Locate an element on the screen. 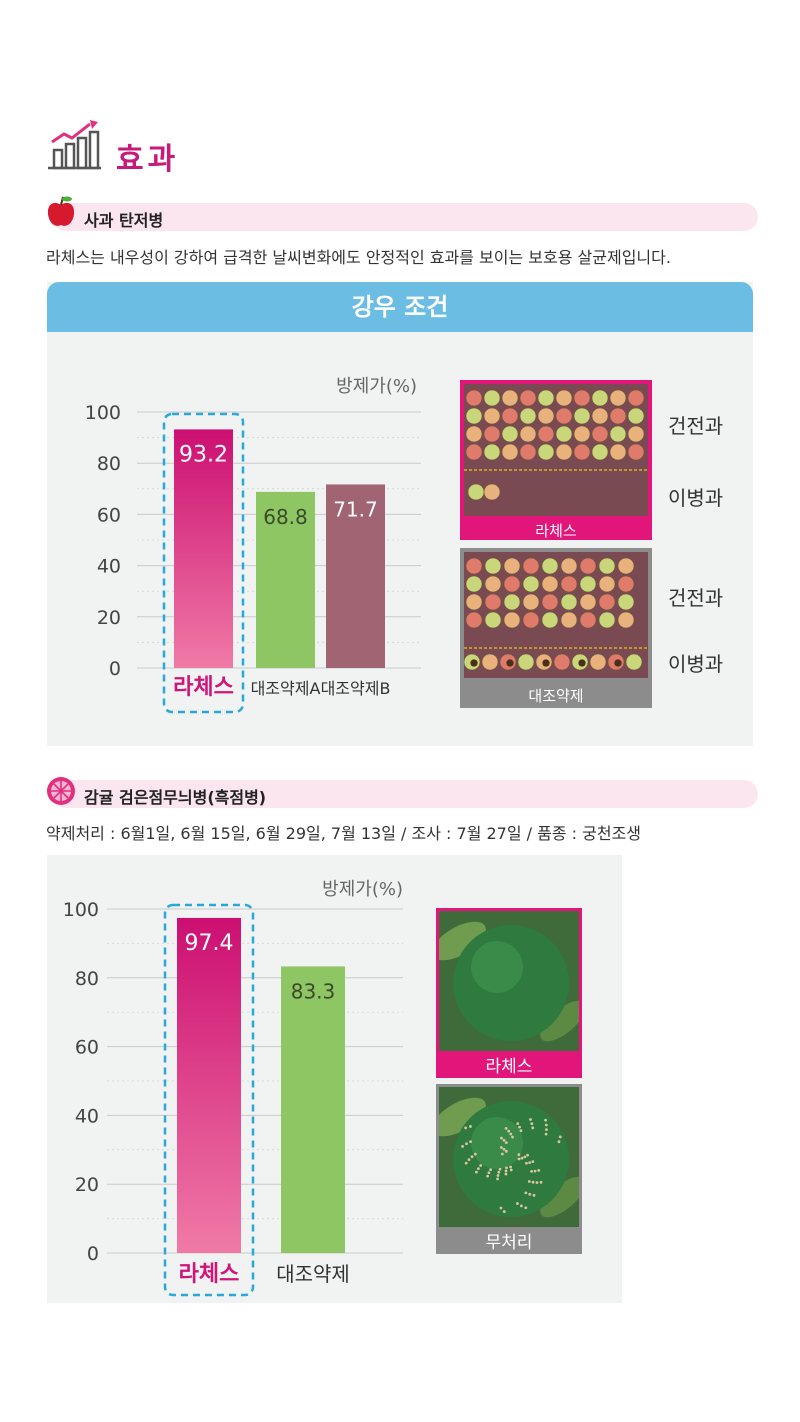  y-axis-label: 방제가(%) is located at coordinates (362, 889).